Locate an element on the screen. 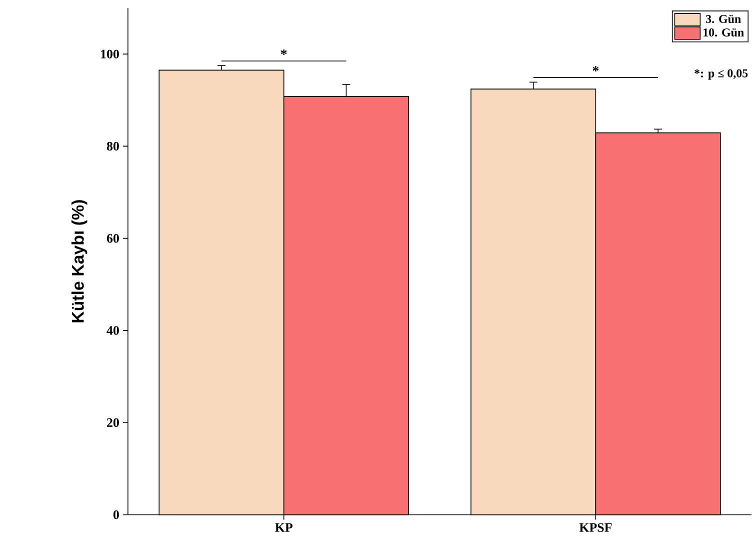 The width and height of the screenshot is (752, 554). annotation: *: p ≤ 0,05 is located at coordinates (721, 74).